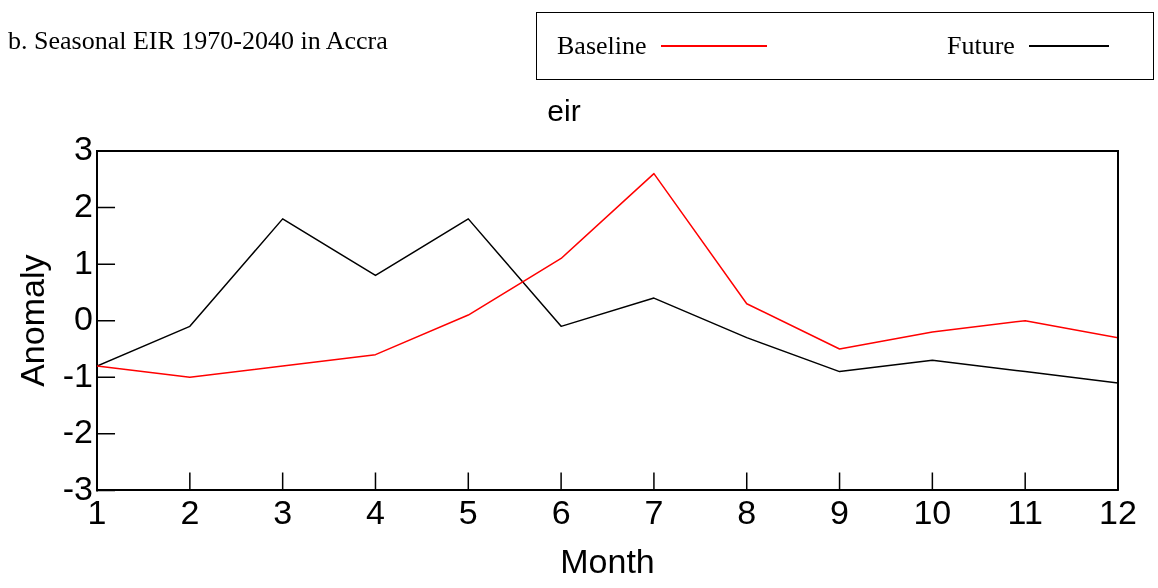 The height and width of the screenshot is (588, 1158). Describe the element at coordinates (198, 41) in the screenshot. I see `chart-title: b. Seasonal EIR 1970-2040 in Accra` at that location.